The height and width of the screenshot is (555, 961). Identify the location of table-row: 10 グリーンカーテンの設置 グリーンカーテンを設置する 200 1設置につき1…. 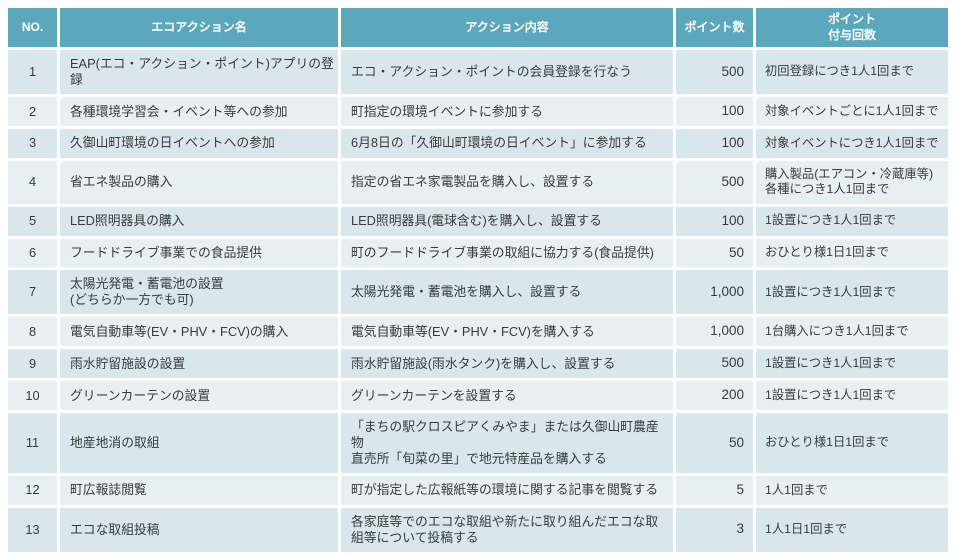
(478, 395).